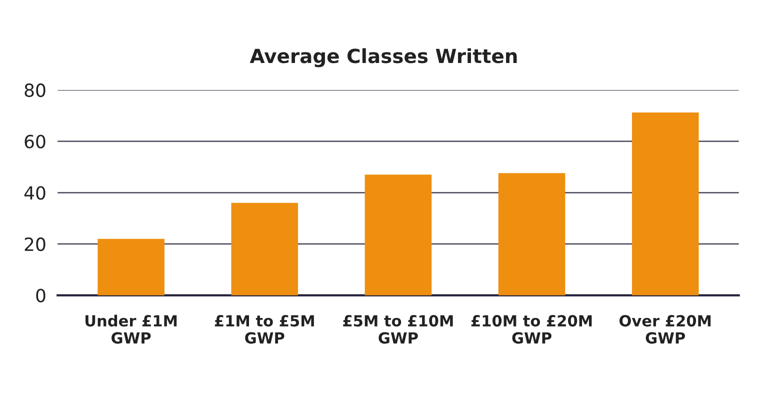  Describe the element at coordinates (398, 329) in the screenshot. I see `x-tick-label: £5M to £10M GWP` at that location.